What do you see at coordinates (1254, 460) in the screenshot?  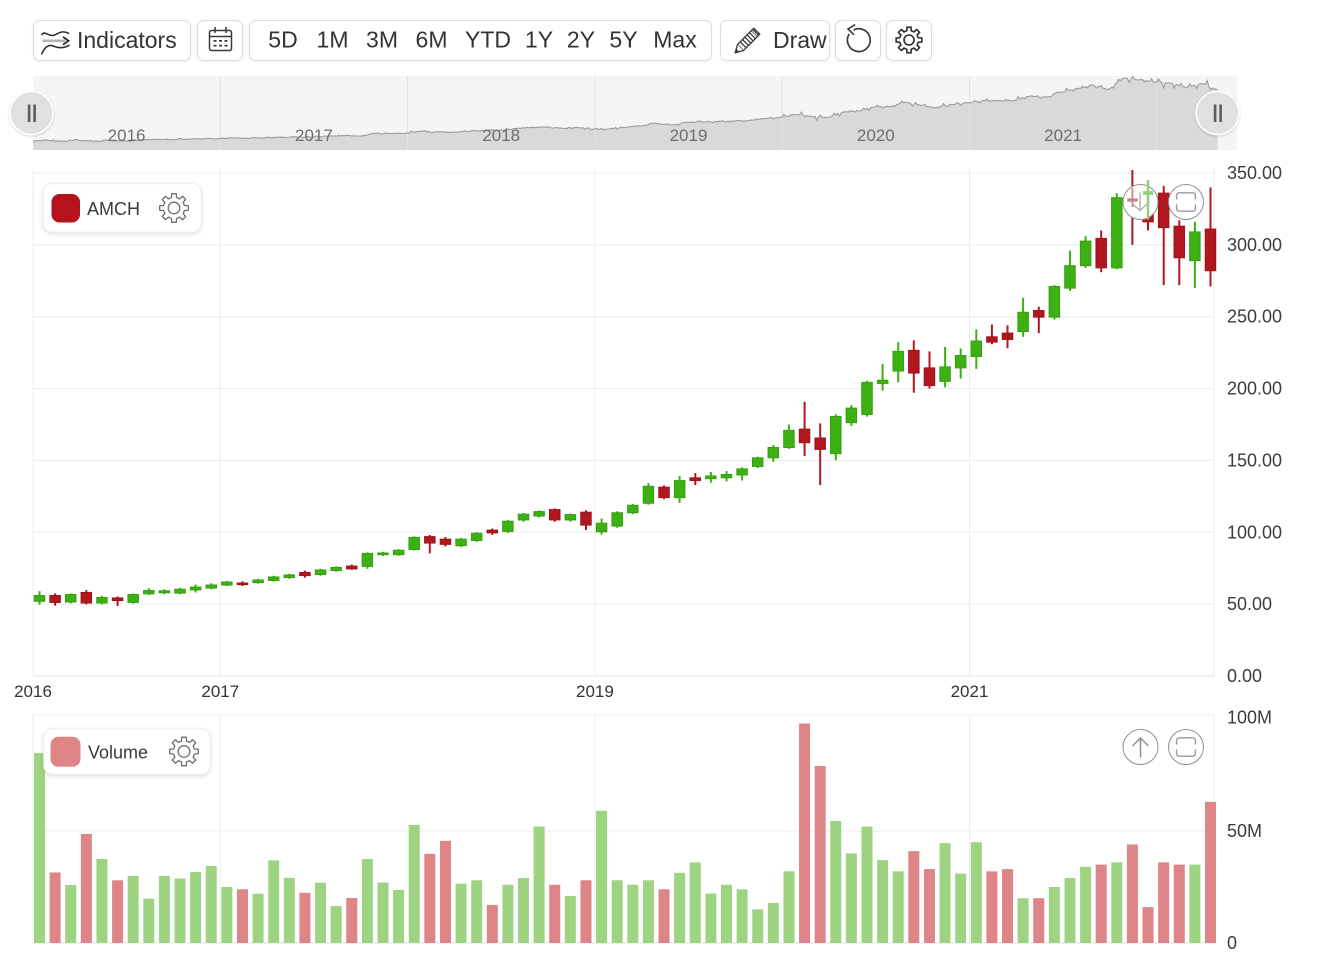 I see `svg-text: 150.00` at bounding box center [1254, 460].